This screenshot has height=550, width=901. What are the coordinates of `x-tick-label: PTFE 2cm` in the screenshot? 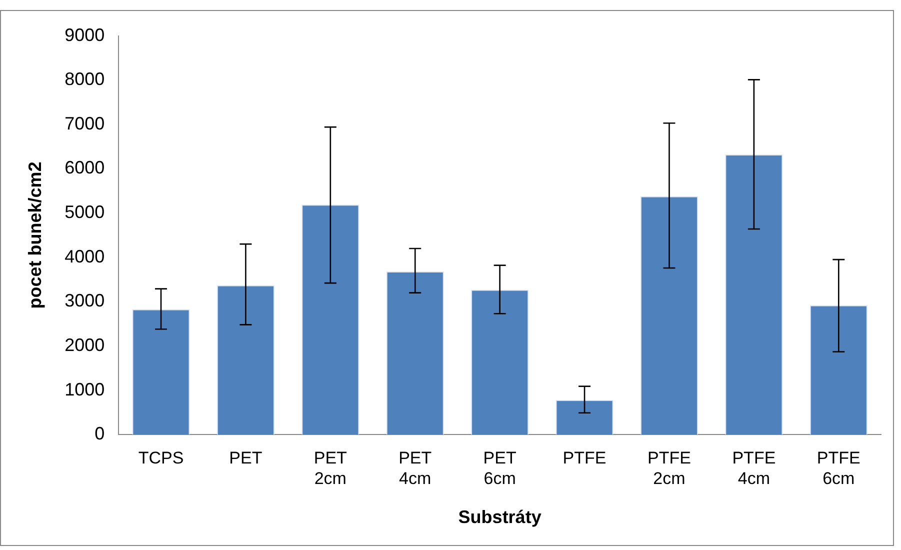 It's located at (669, 468).